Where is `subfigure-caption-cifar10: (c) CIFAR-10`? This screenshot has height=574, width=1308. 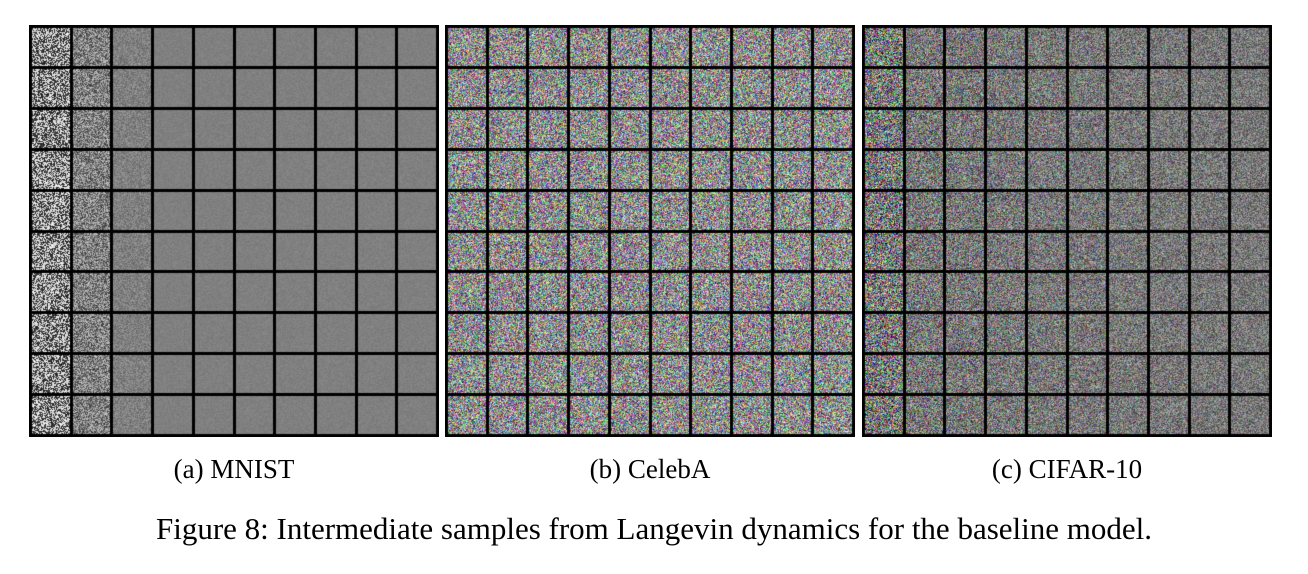 subfigure-caption-cifar10: (c) CIFAR-10 is located at coordinates (1067, 469).